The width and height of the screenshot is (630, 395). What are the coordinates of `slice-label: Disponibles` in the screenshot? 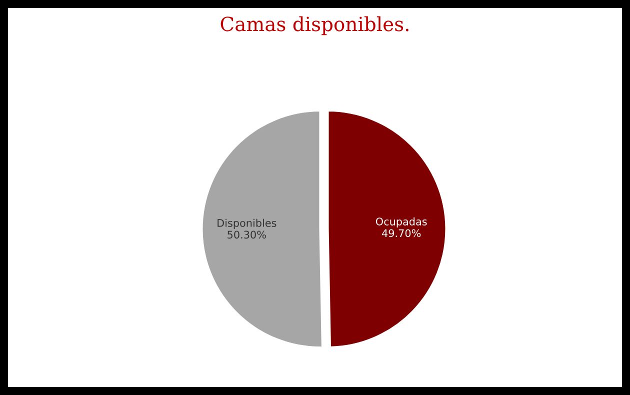 It's located at (247, 223).